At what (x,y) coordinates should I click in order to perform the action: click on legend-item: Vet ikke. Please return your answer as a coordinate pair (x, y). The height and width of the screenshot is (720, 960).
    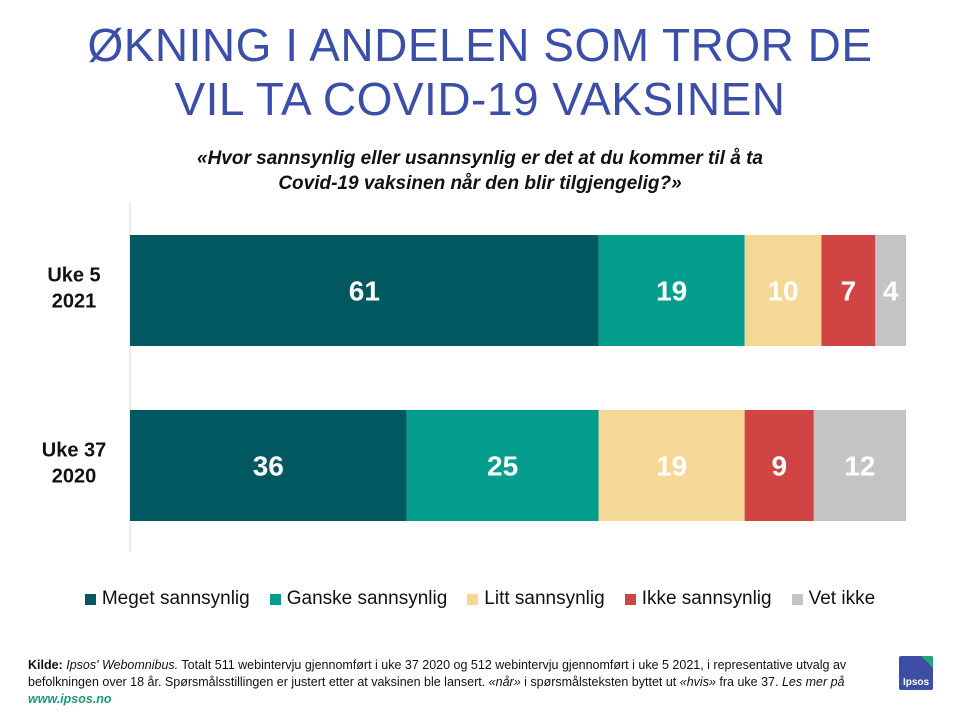
    Looking at the image, I should click on (833, 599).